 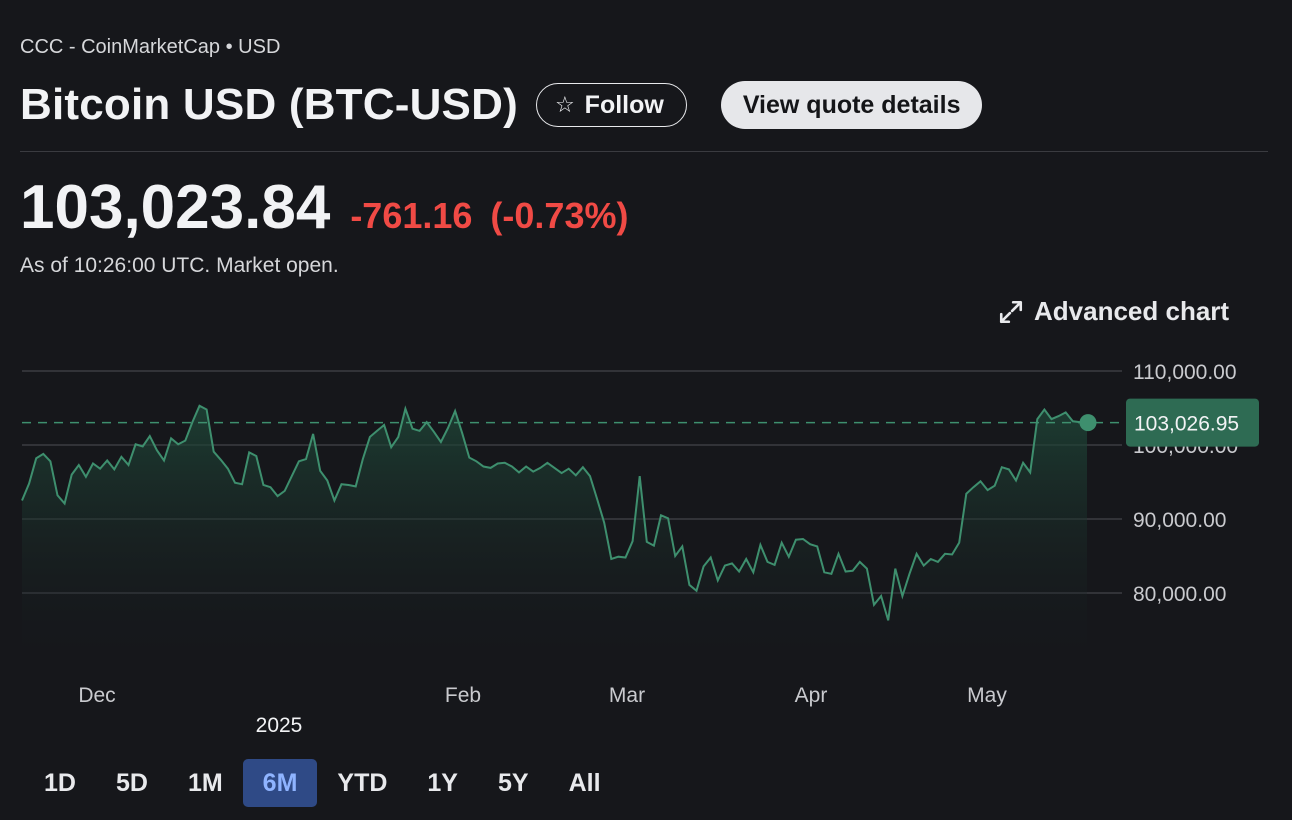 I want to click on x-tick-label: Apr, so click(x=811, y=695).